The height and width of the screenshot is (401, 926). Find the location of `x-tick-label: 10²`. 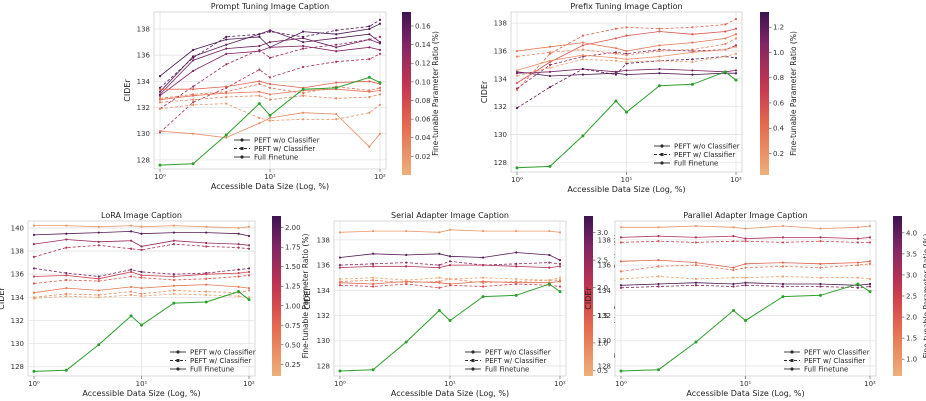

x-tick-label: 10² is located at coordinates (560, 384).